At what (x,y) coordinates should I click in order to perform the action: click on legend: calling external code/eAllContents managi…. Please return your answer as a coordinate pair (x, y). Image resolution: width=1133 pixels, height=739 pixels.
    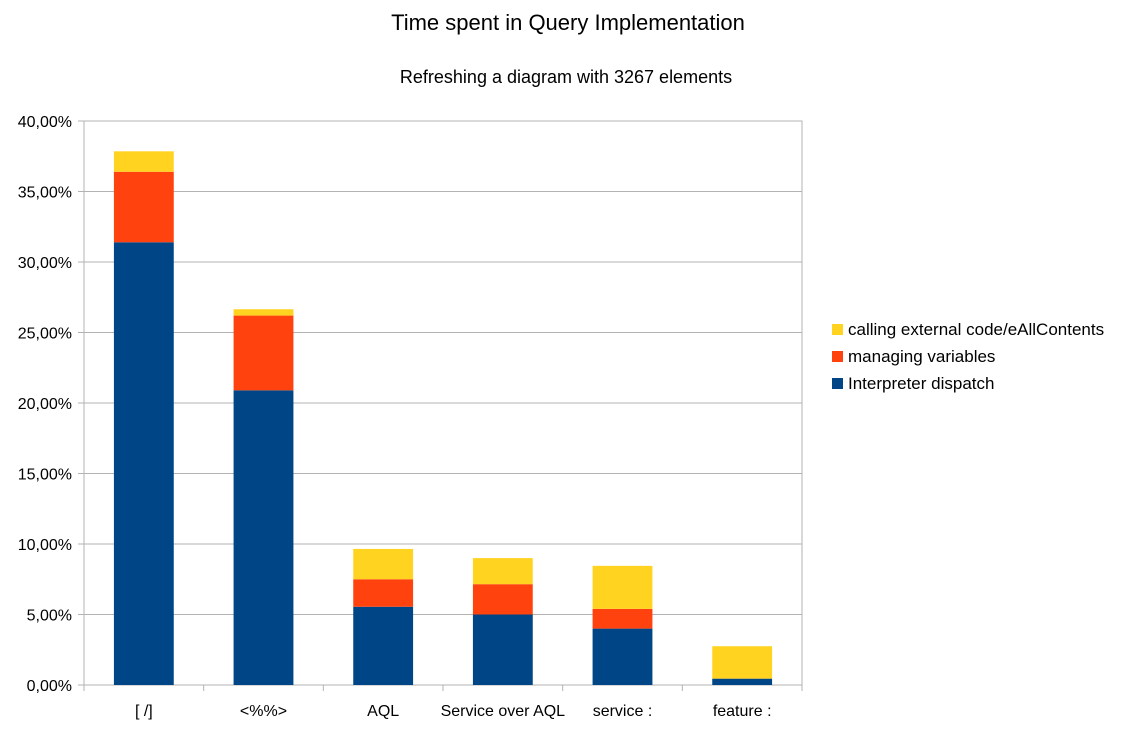
    Looking at the image, I should click on (968, 356).